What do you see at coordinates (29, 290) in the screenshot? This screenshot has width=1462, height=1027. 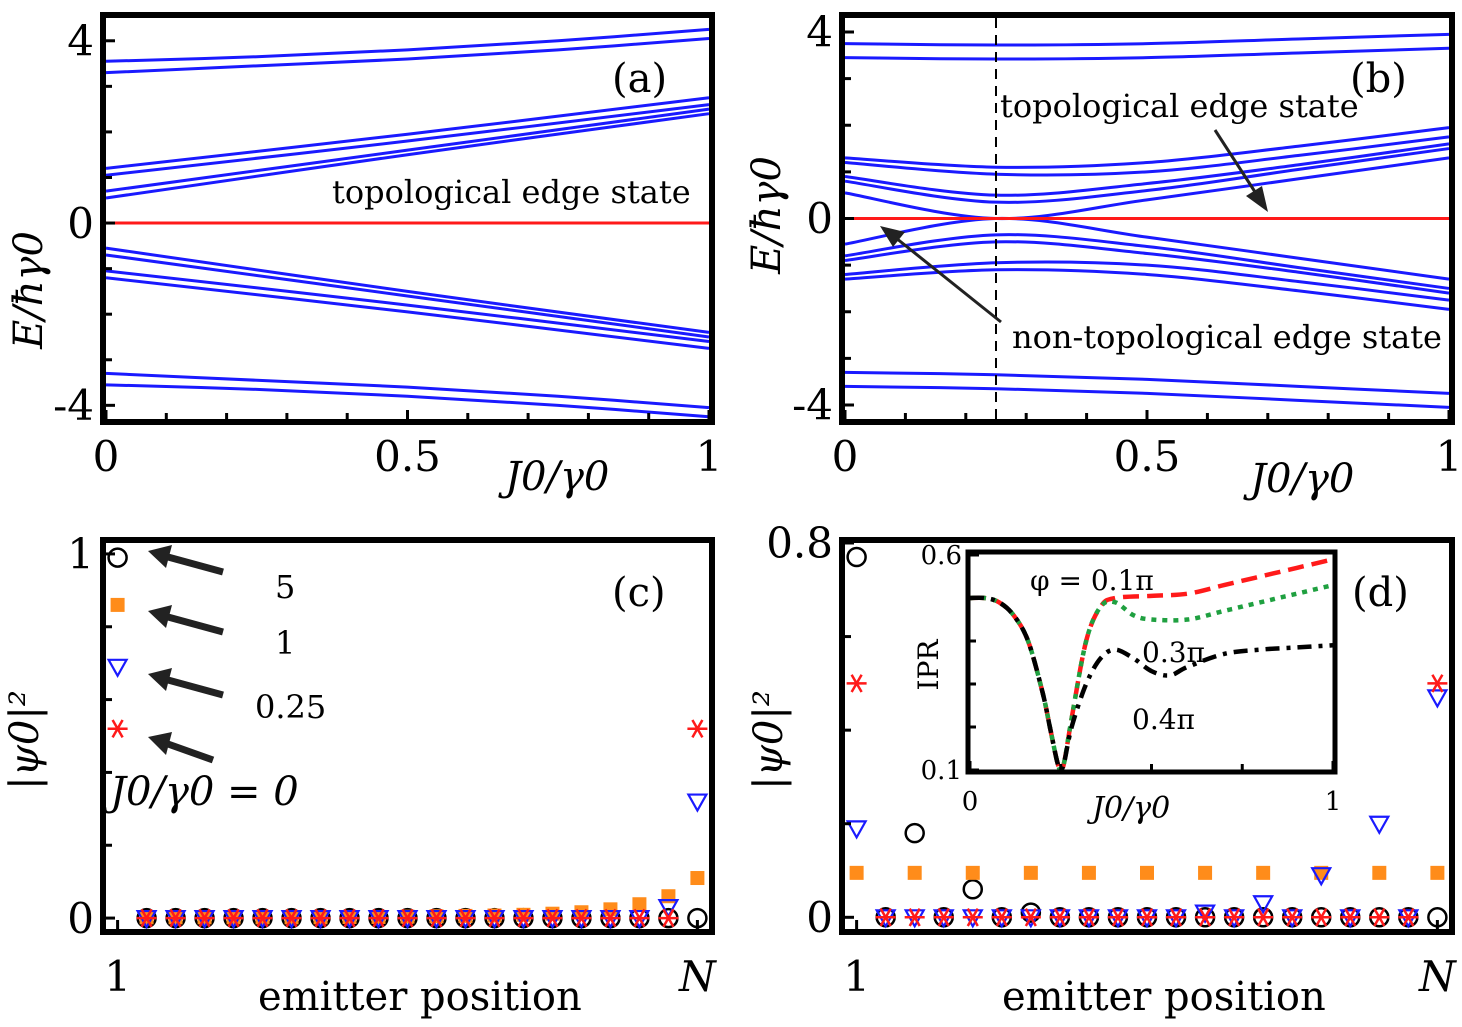 I see `panel-a-ylabel: E/ħγ0` at bounding box center [29, 290].